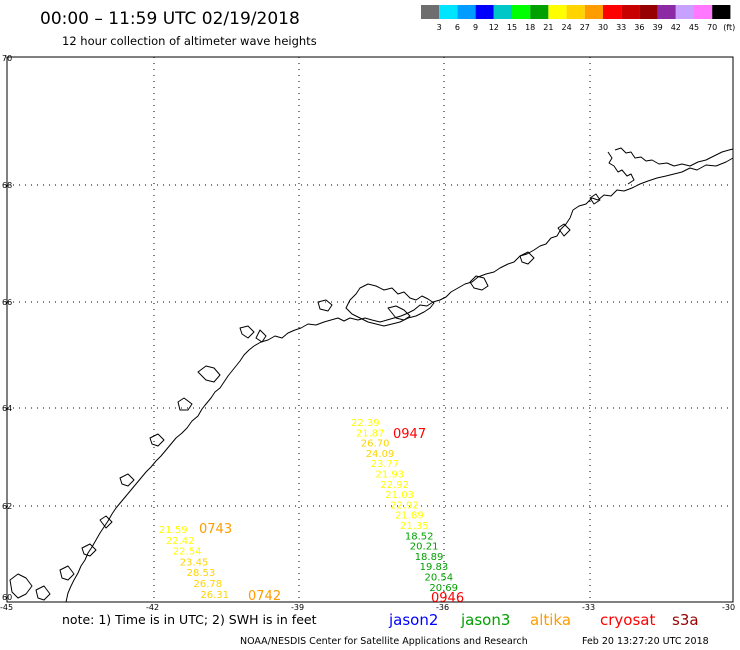 The image size is (740, 650). Describe the element at coordinates (365, 423) in the screenshot. I see `wave-height-reading: 22.39` at that location.